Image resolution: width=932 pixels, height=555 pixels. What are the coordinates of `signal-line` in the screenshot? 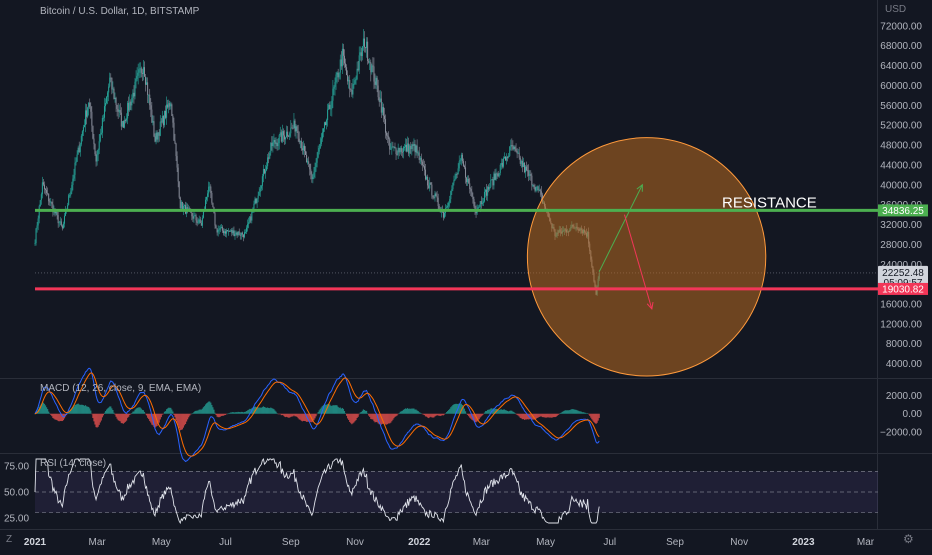 It's located at (317, 414).